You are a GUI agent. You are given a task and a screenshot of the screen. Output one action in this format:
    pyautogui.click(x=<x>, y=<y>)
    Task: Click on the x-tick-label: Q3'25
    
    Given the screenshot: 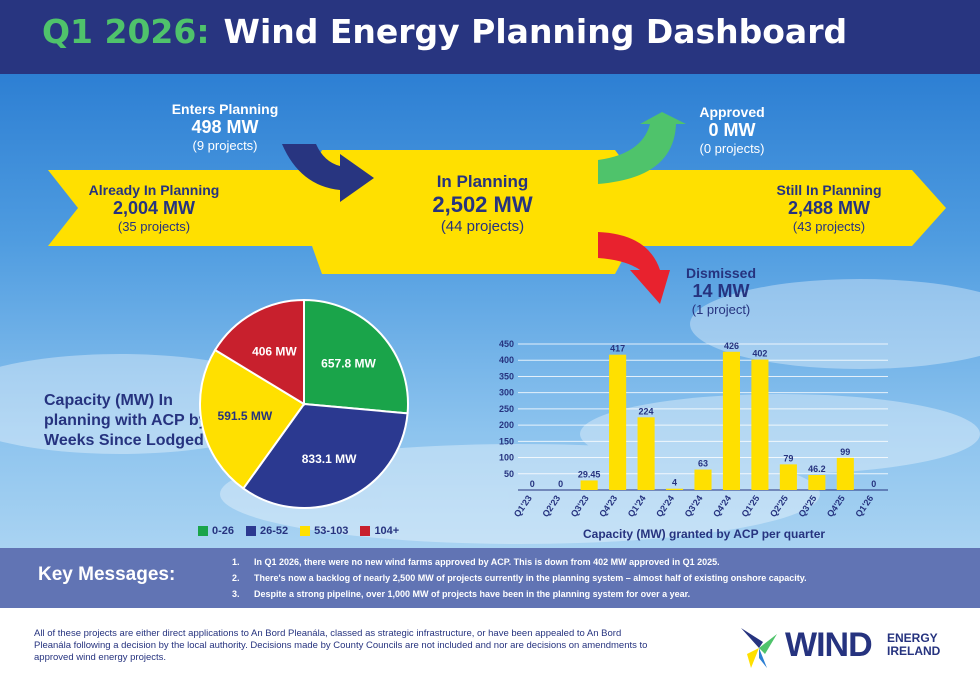 What is the action you would take?
    pyautogui.click(x=807, y=506)
    